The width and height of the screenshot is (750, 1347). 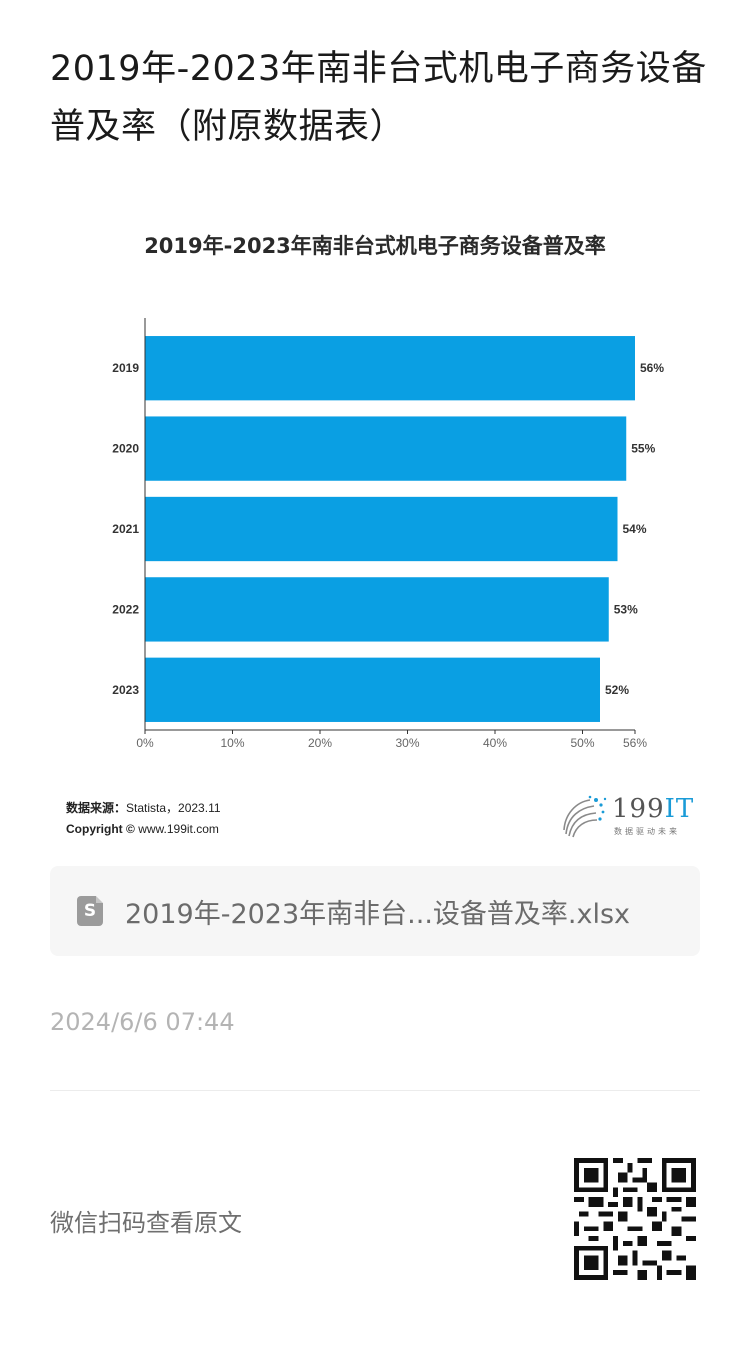 What do you see at coordinates (142, 1022) in the screenshot?
I see `publish-timestamp: 2024/6/6 07:44` at bounding box center [142, 1022].